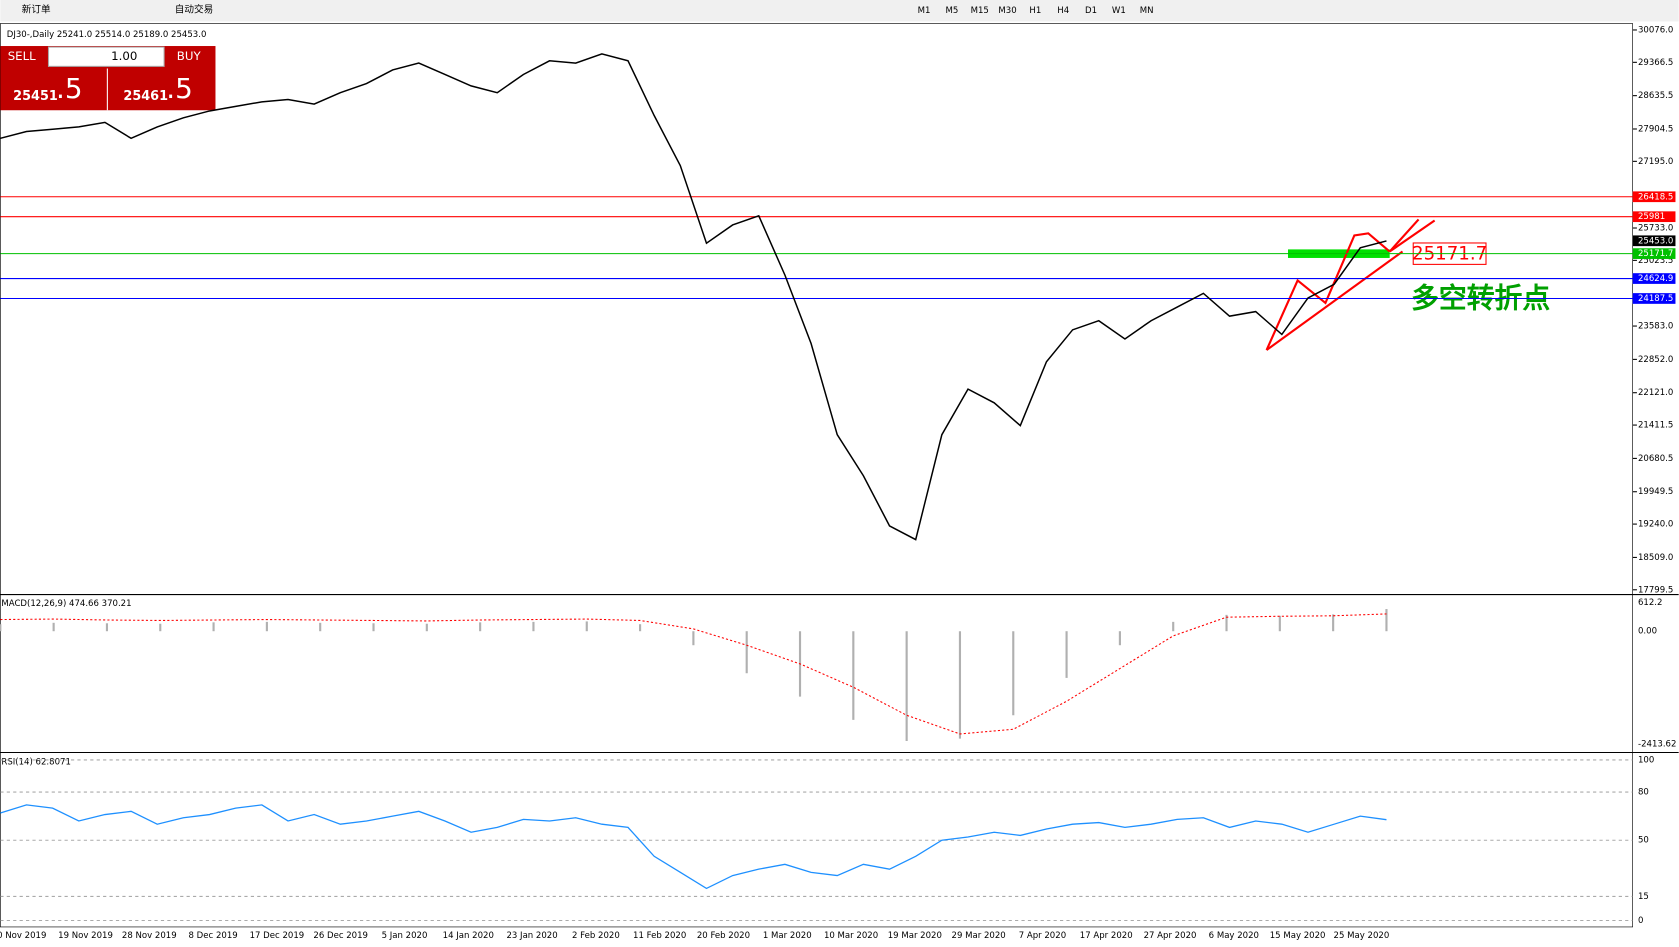  What do you see at coordinates (693, 847) in the screenshot?
I see `rsi-line` at bounding box center [693, 847].